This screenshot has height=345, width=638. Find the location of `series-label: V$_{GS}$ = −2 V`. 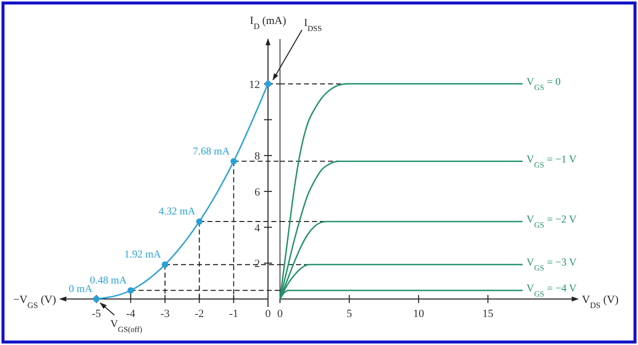

series-label: V$_{GS}$ = −2 V is located at coordinates (551, 222).